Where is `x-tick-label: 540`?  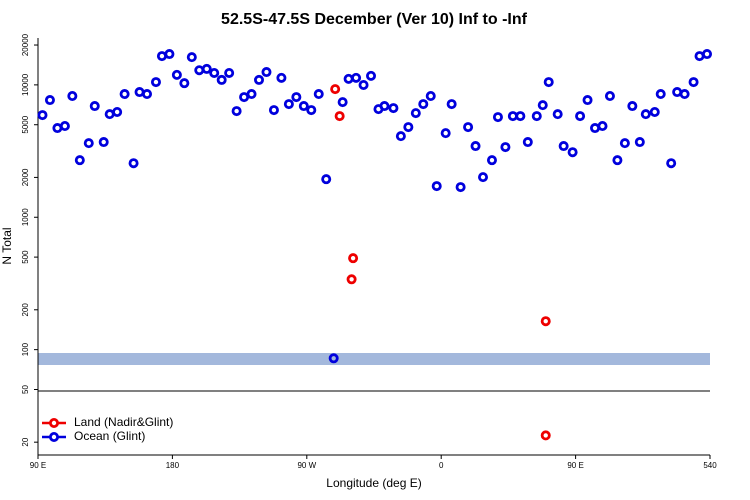
x-tick-label: 540 is located at coordinates (710, 465).